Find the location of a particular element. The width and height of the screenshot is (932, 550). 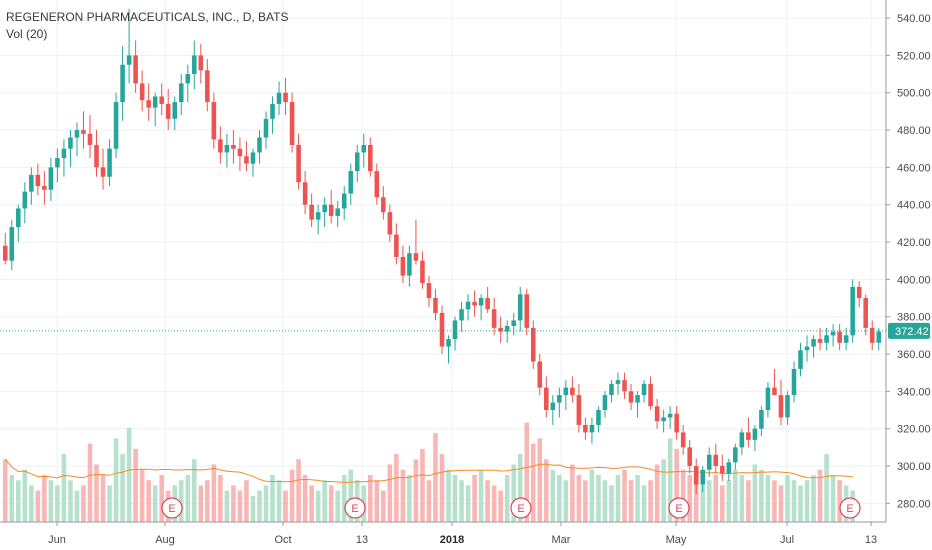

price-tick-label: 280.00 is located at coordinates (914, 504).